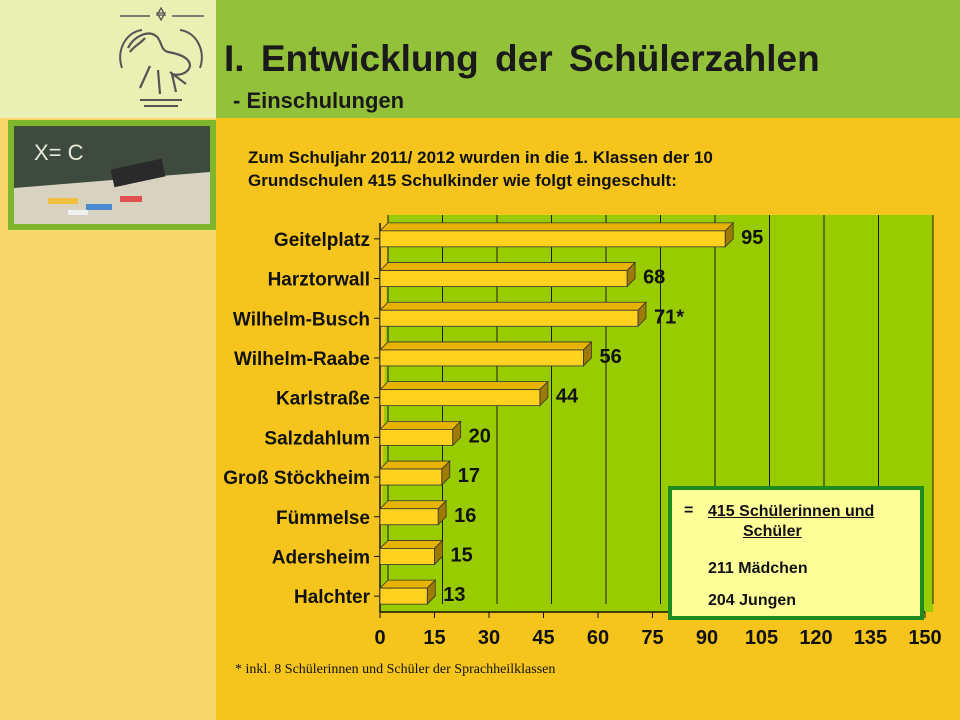 This screenshot has width=960, height=720. Describe the element at coordinates (322, 240) in the screenshot. I see `category-label: Geitelplatz` at that location.